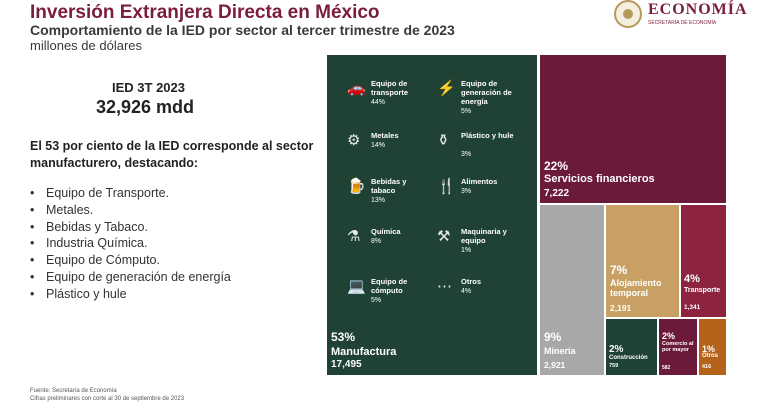 The width and height of the screenshot is (768, 402). What do you see at coordinates (205, 12) in the screenshot?
I see `page-title: Inversión Extranjera Directa en México` at bounding box center [205, 12].